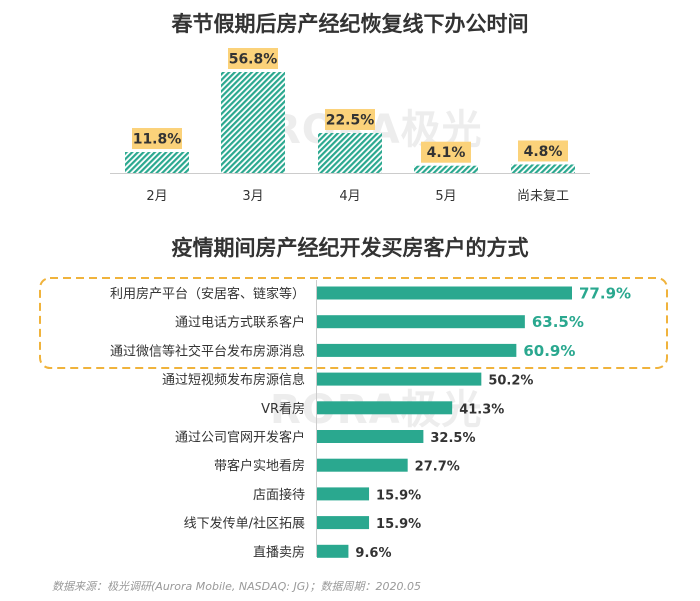  Describe the element at coordinates (207, 351) in the screenshot. I see `category-label-3: 通过微信等社交平台发布房源消息` at that location.